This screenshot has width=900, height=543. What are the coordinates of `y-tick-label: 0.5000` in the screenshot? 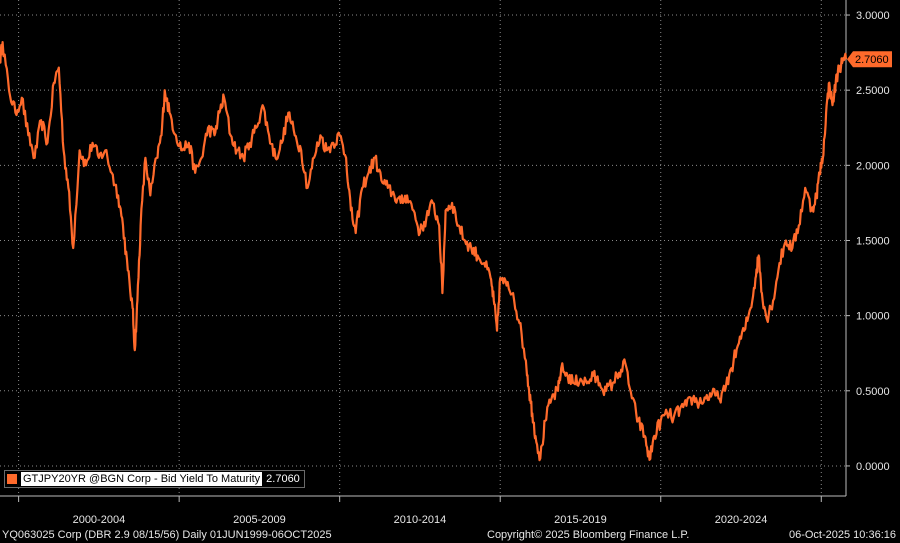 It's located at (873, 392).